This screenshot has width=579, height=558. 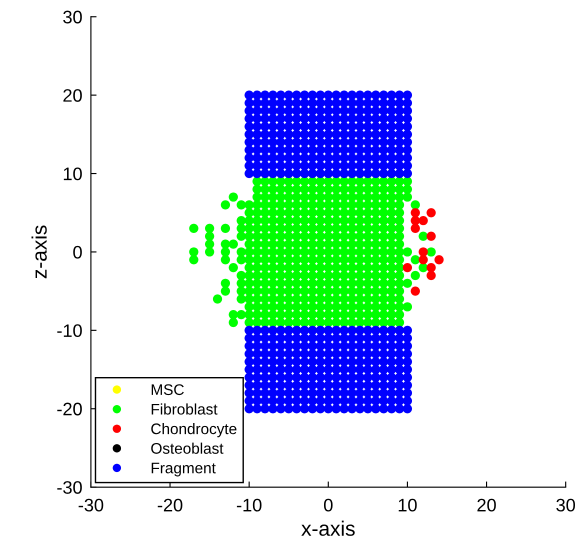 What do you see at coordinates (69, 487) in the screenshot?
I see `y-tick-label: -30` at bounding box center [69, 487].